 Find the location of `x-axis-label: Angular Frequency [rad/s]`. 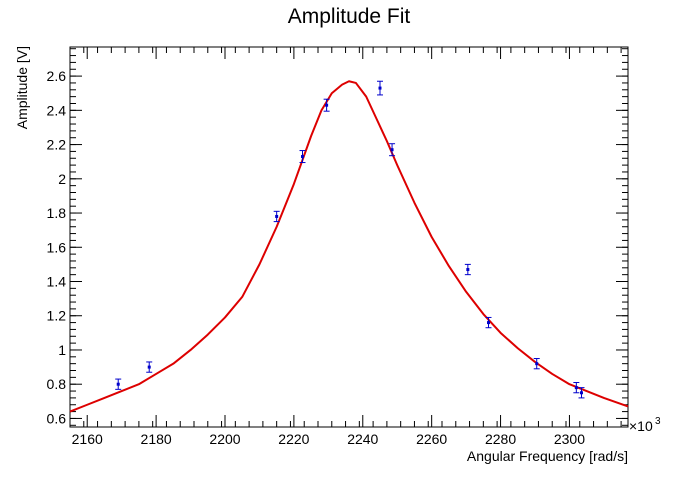

x-axis-label: Angular Frequency [rad/s] is located at coordinates (547, 456).